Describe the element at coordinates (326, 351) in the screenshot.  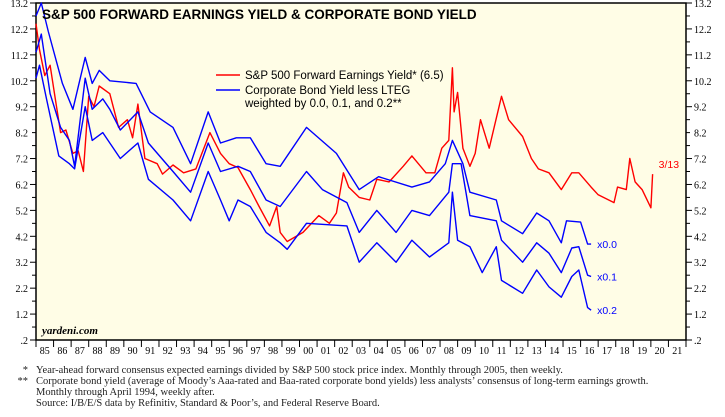
I see `x-tick-label: 01` at that location.